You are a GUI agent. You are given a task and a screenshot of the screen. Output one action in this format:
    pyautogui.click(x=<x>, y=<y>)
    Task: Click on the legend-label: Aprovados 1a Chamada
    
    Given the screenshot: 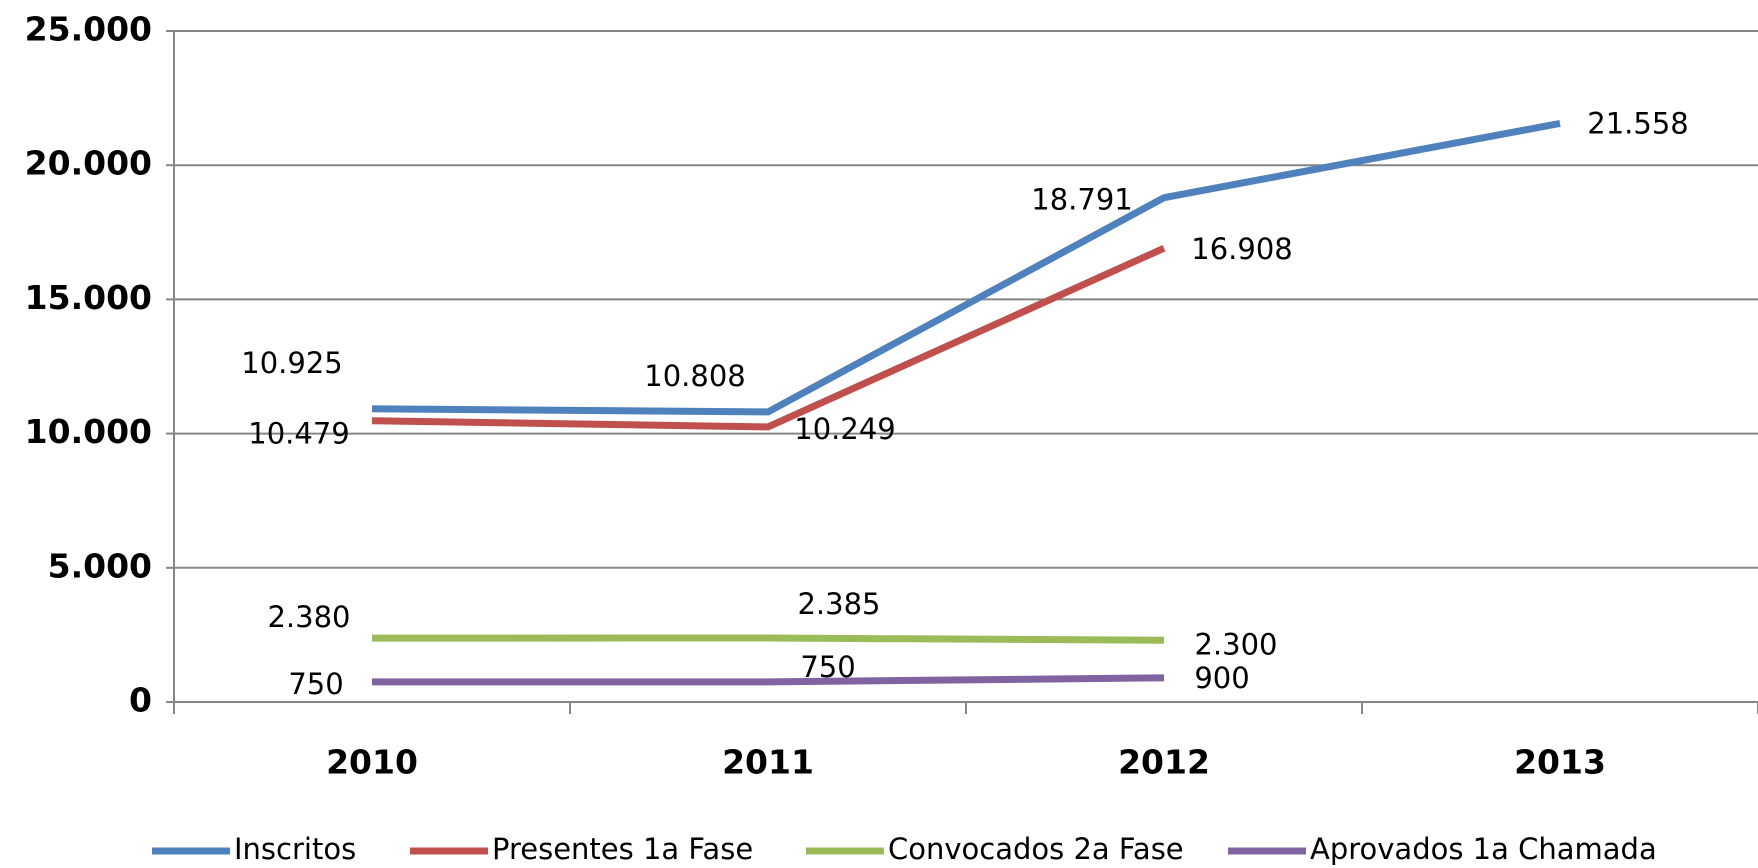 What is the action you would take?
    pyautogui.click(x=1483, y=849)
    